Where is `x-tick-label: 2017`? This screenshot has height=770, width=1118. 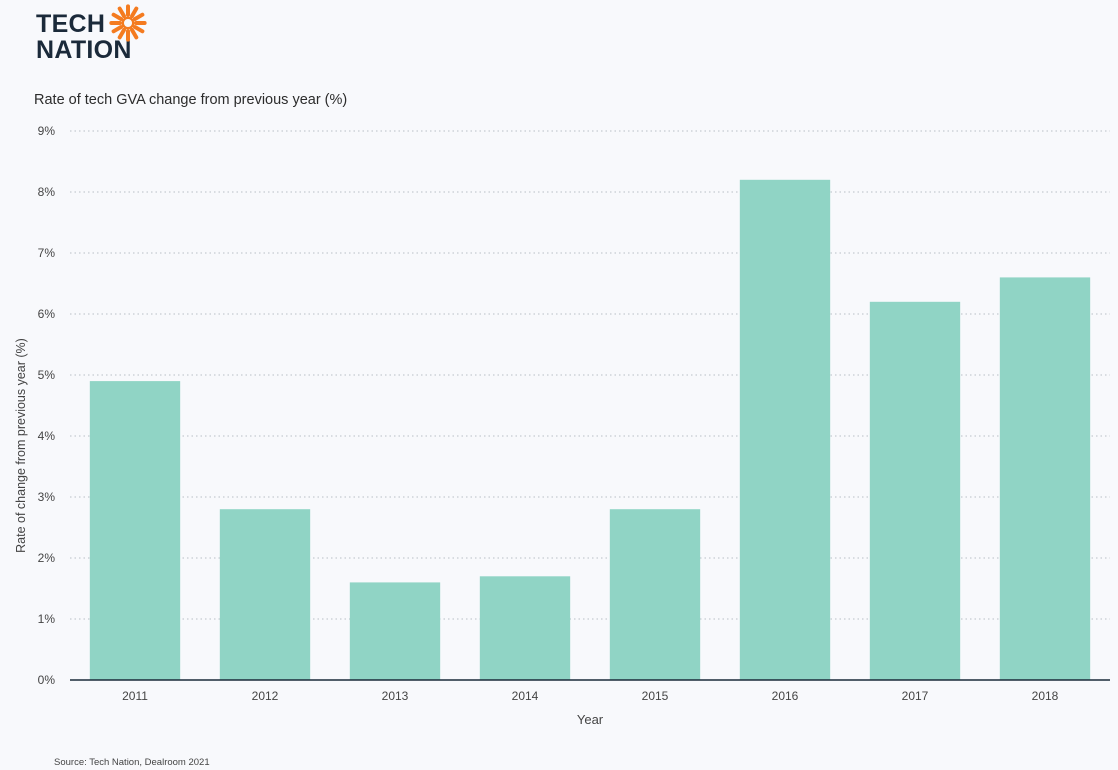 x-tick-label: 2017 is located at coordinates (915, 696).